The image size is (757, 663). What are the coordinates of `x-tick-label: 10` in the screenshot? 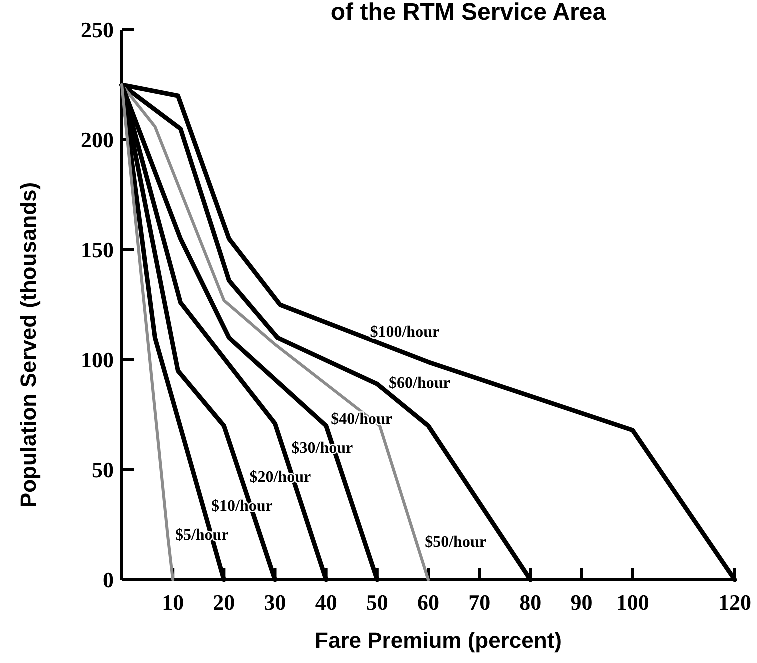 It's located at (173, 602).